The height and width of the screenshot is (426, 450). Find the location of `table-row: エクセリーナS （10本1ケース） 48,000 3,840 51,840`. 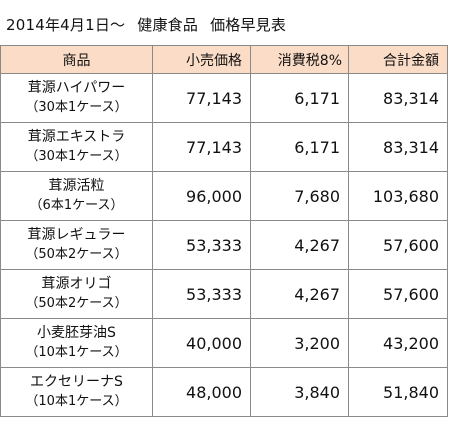

table-row: エクセリーナS （10本1ケース） 48,000 3,840 51,840 is located at coordinates (224, 392).